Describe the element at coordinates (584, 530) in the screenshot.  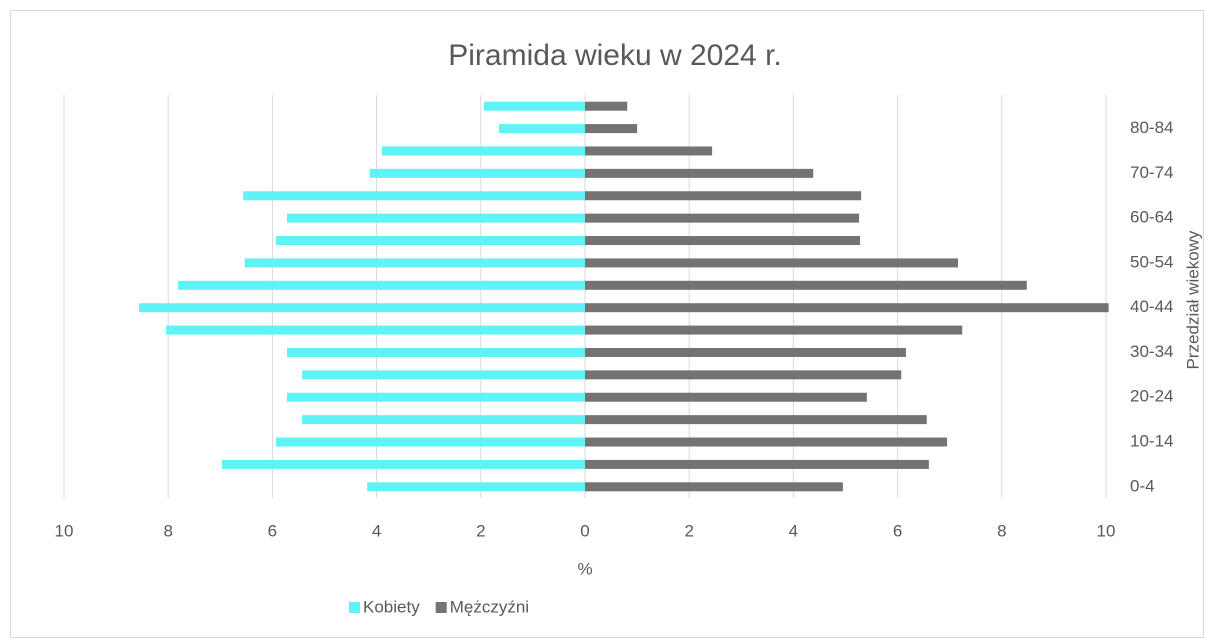
I see `x-tick-label: 0` at that location.